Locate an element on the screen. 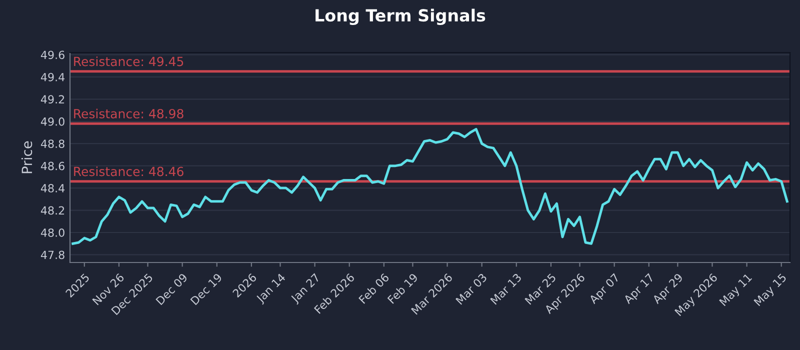  y-tick-label: 49.4 is located at coordinates (52, 77).